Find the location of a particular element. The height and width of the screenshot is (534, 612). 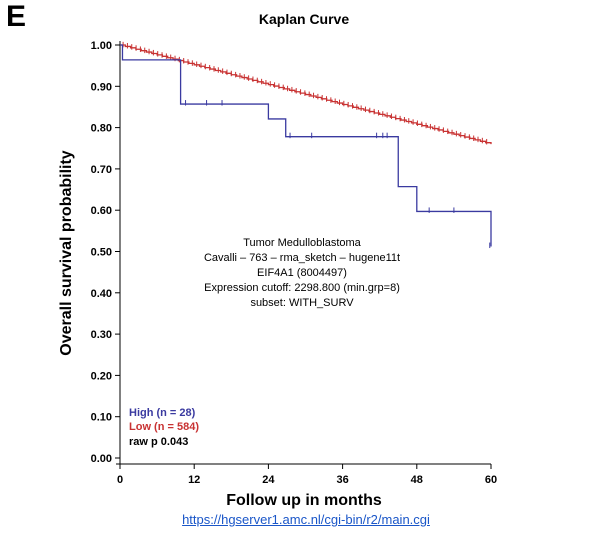

info-line: Cavalli – 763 – rma_sketch – hugene11t is located at coordinates (302, 258).